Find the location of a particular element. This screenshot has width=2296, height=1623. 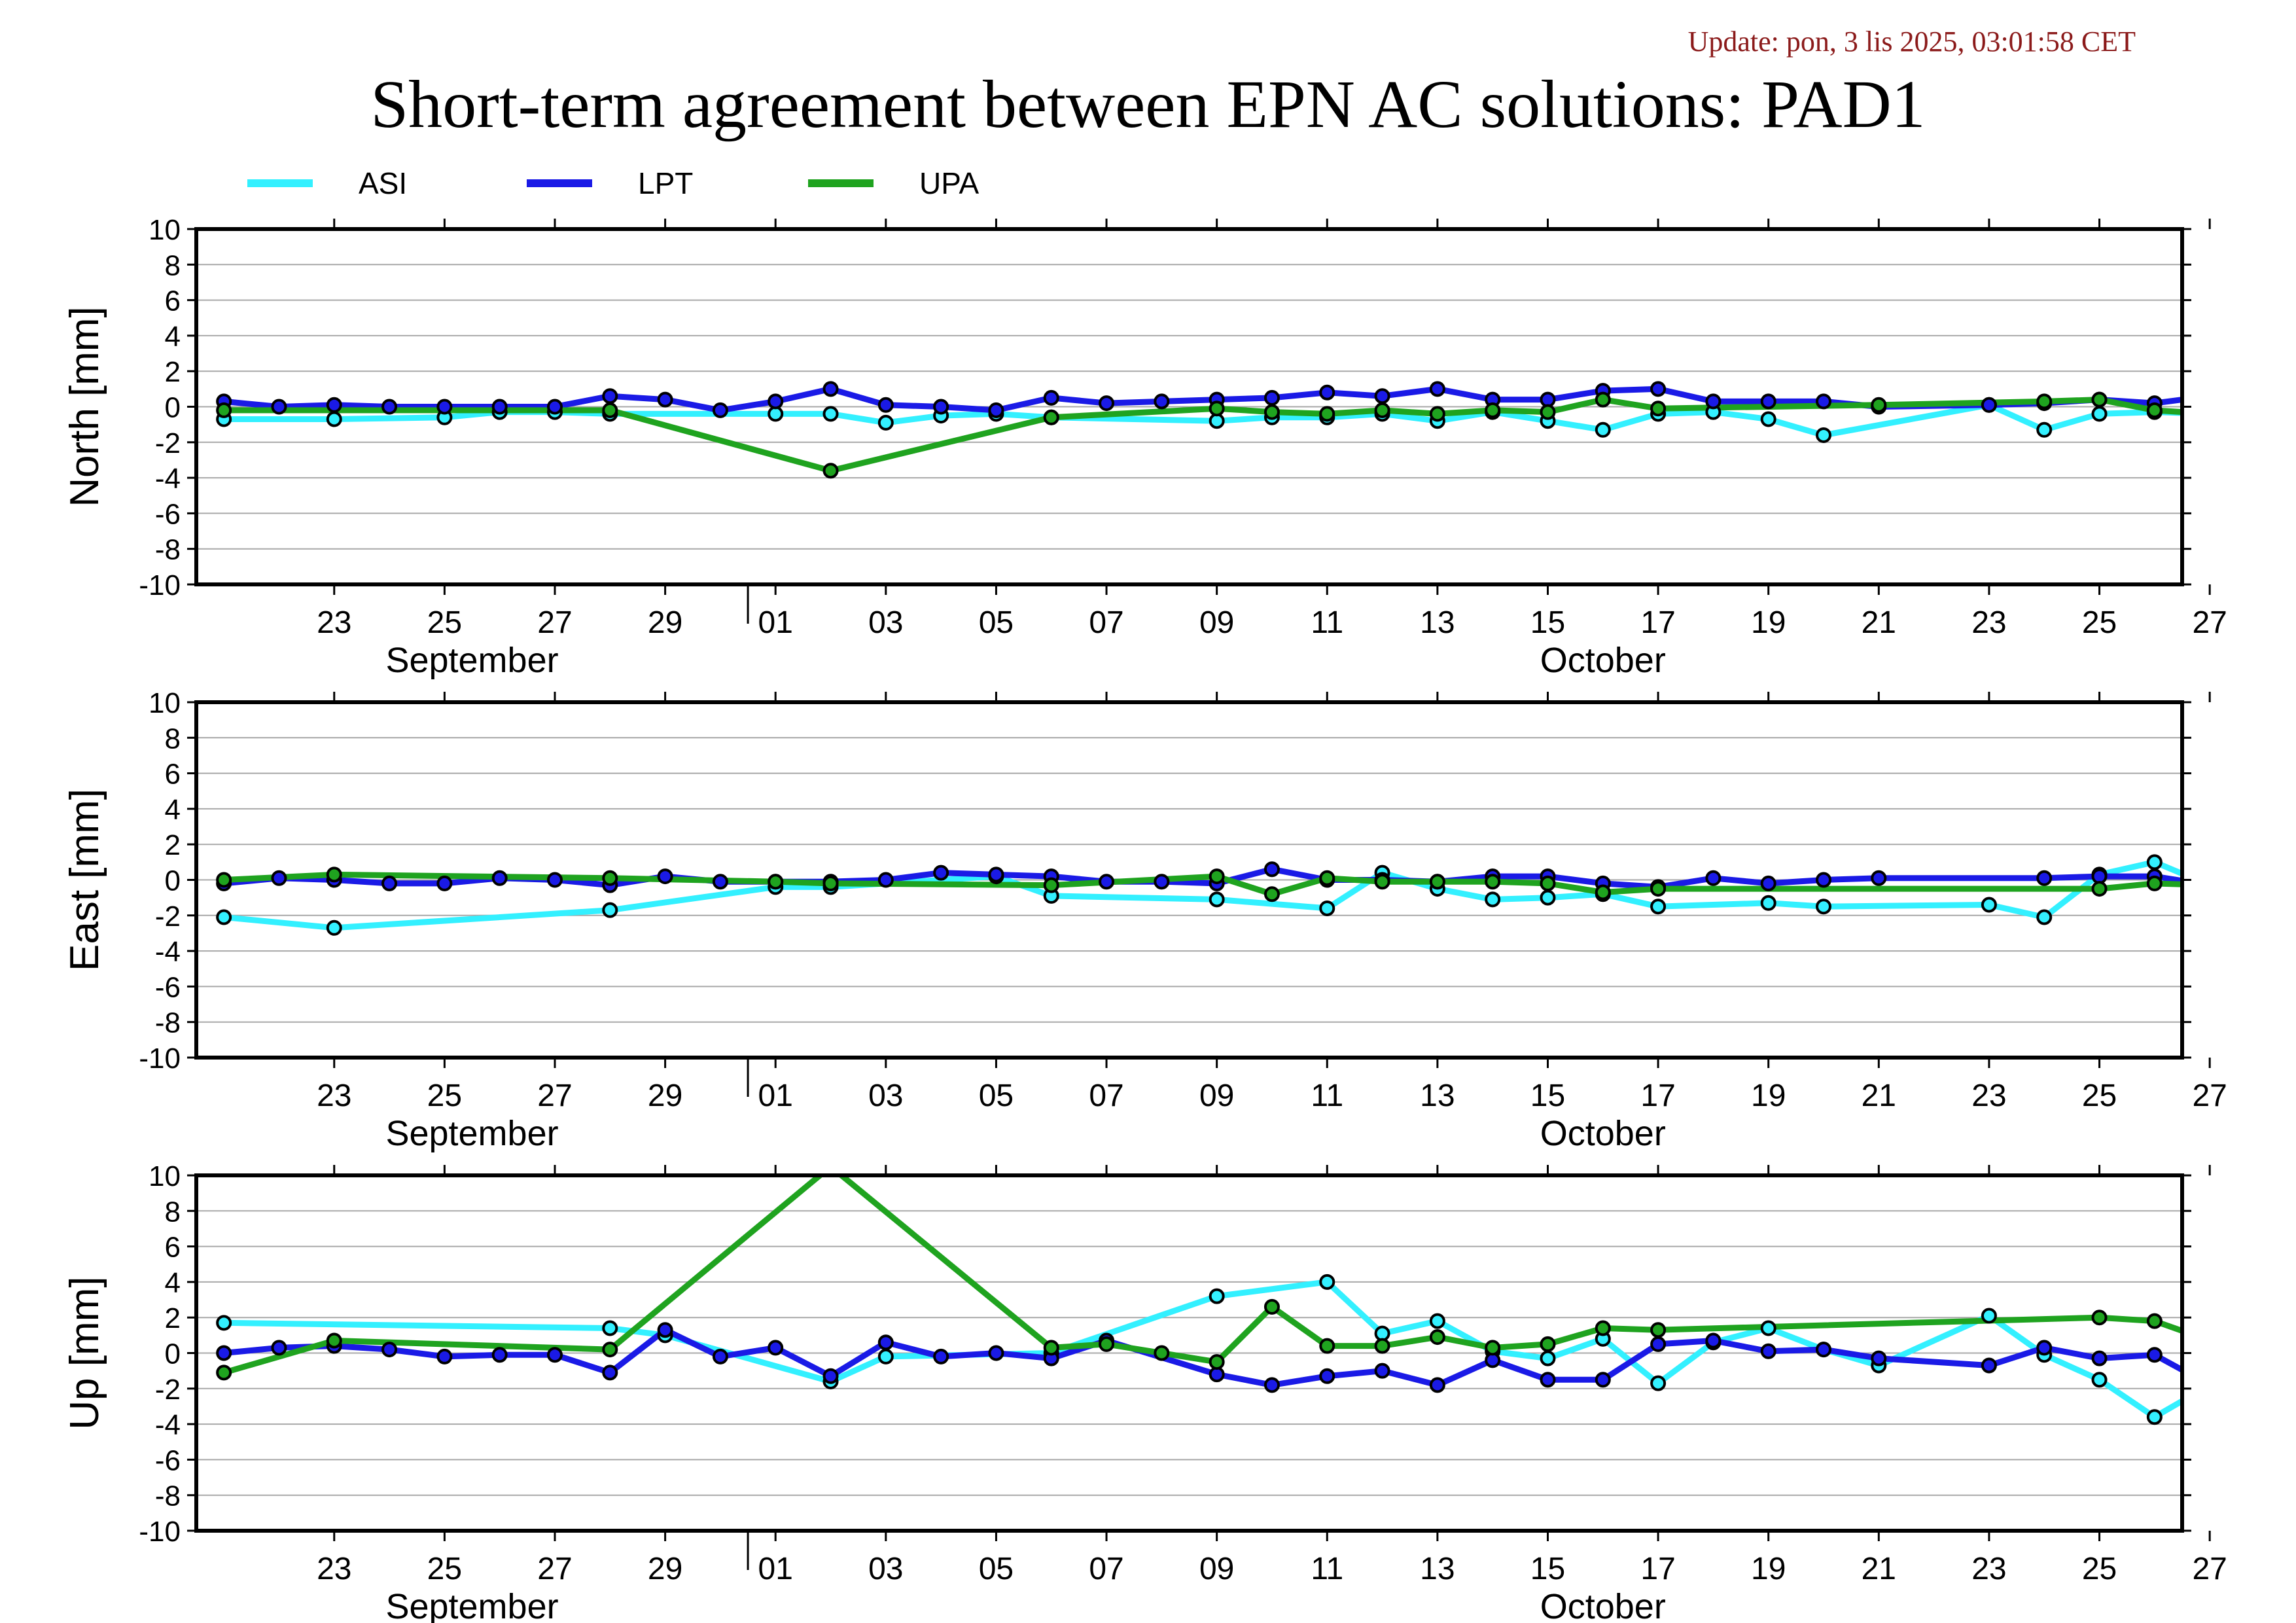

y-tick-label: -4 is located at coordinates (168, 479).